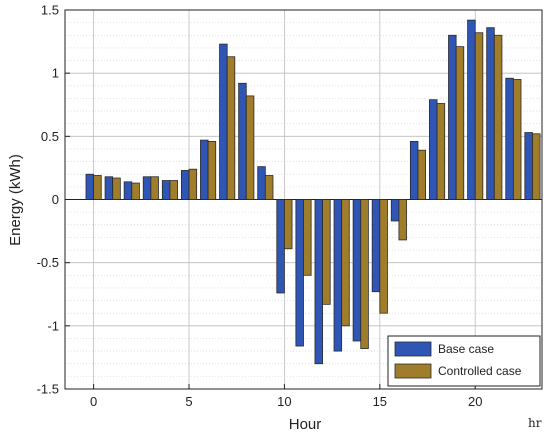 The height and width of the screenshot is (441, 550). I want to click on legend-swatch-base-case, so click(413, 349).